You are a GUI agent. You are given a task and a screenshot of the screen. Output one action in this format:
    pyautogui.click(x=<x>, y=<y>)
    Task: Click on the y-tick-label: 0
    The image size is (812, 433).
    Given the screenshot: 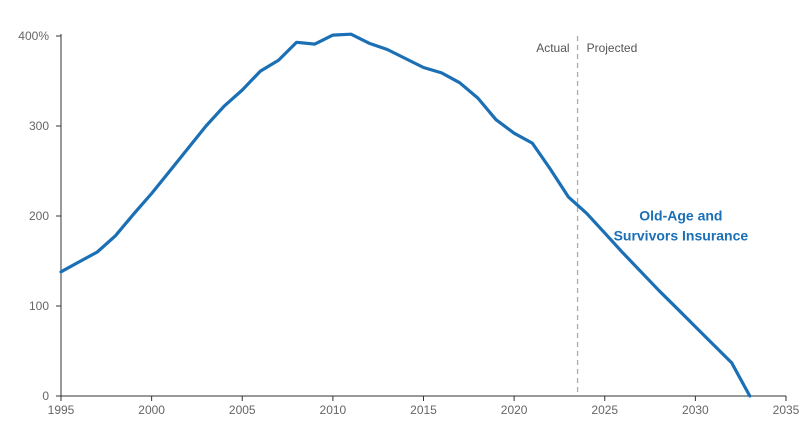 What is the action you would take?
    pyautogui.click(x=45, y=396)
    